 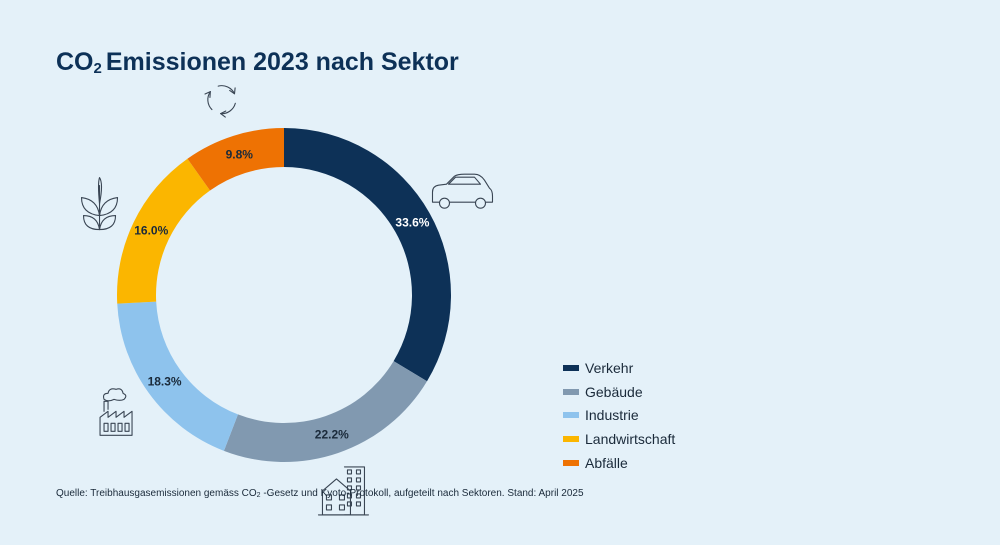 What do you see at coordinates (614, 391) in the screenshot?
I see `legend-label: Gebäude` at bounding box center [614, 391].